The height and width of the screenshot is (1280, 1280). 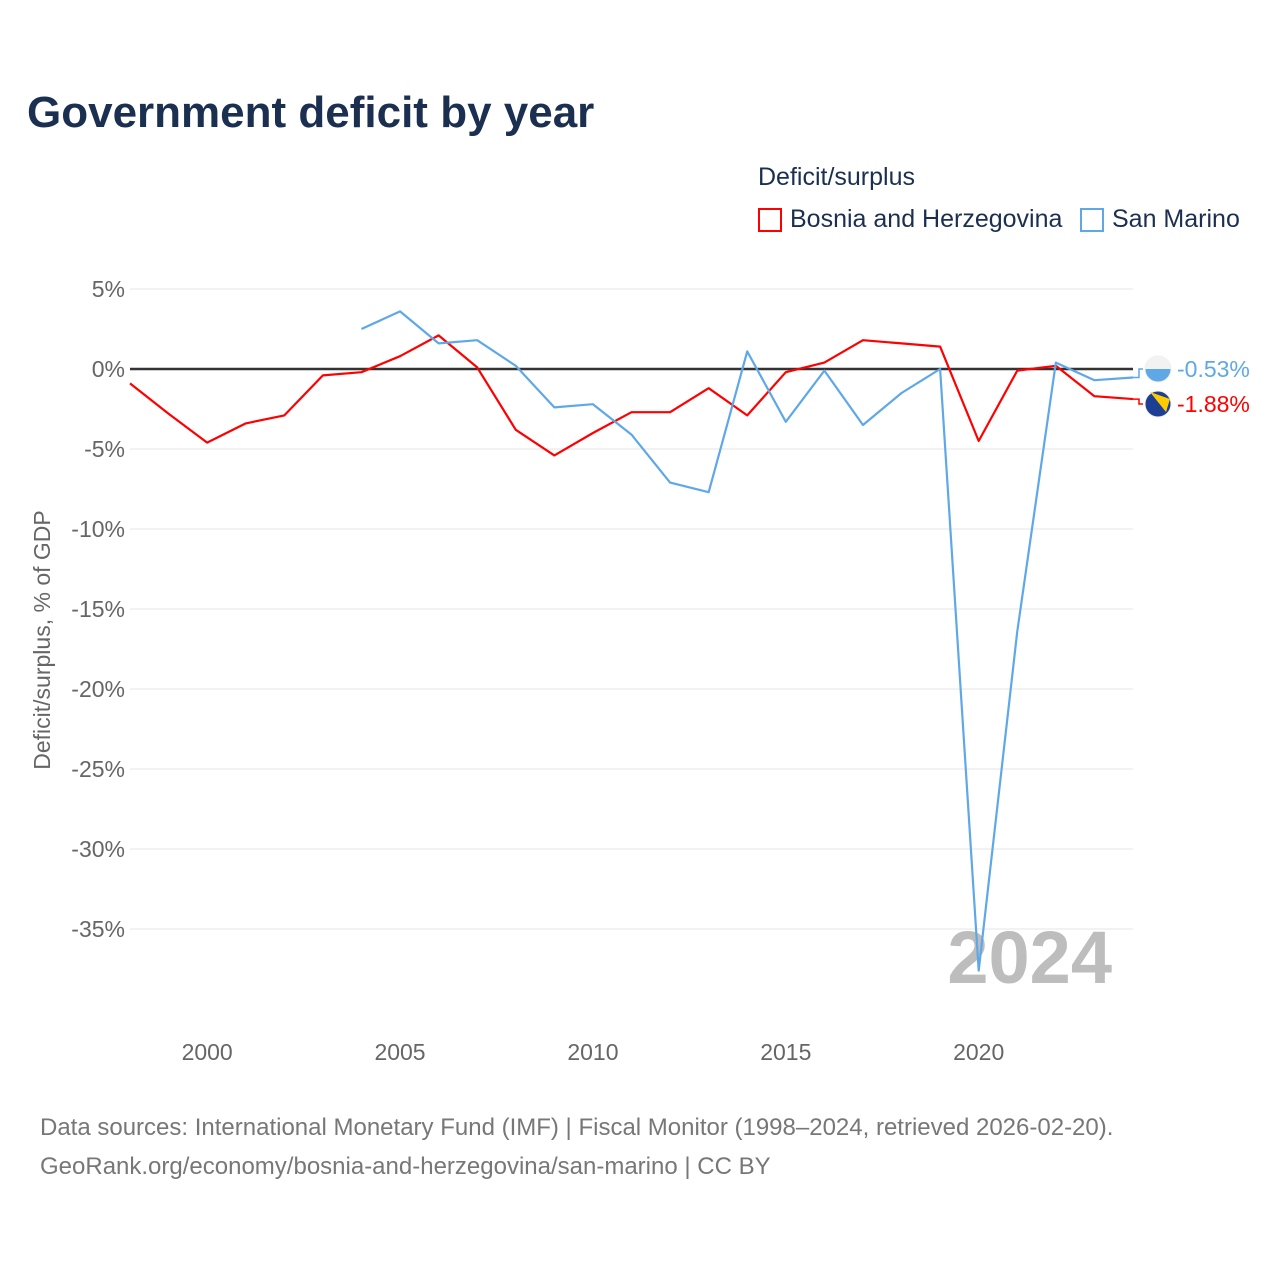 I want to click on y-axis-label: Deficit/surplus, % of GDP, so click(x=42, y=639).